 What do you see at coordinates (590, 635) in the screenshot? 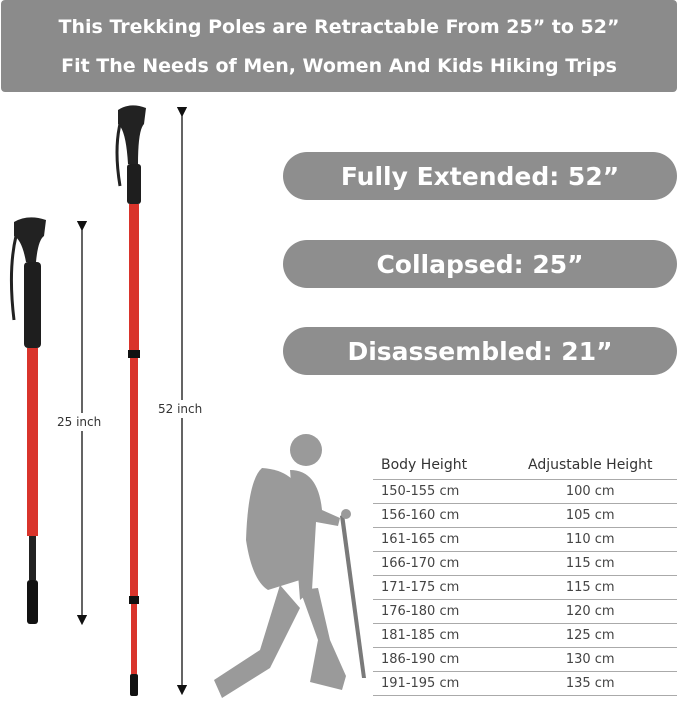
I see `adjustable-height-cell: 125 cm` at bounding box center [590, 635].